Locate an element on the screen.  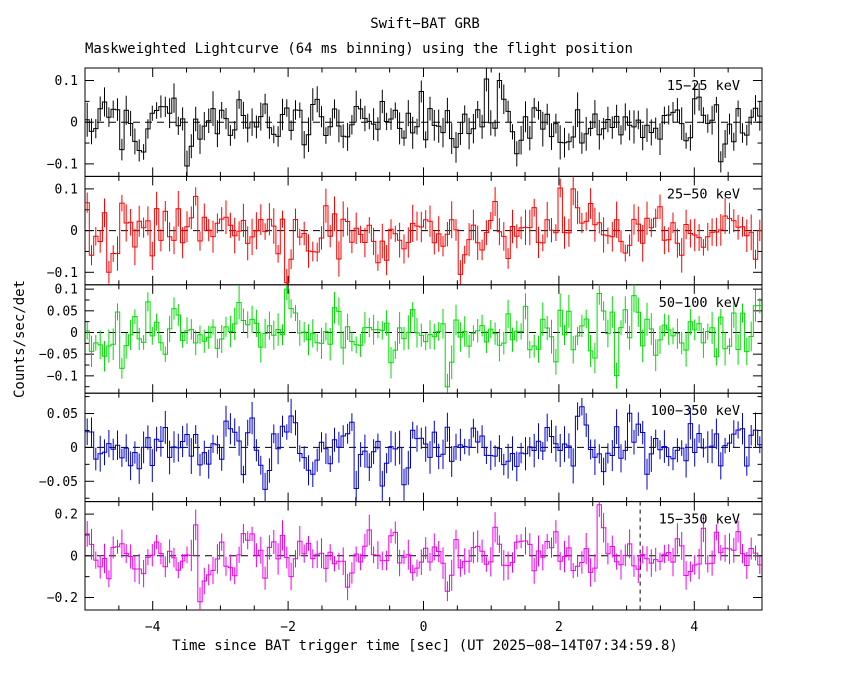
energy-band-label: 15−350 keV is located at coordinates (699, 520).